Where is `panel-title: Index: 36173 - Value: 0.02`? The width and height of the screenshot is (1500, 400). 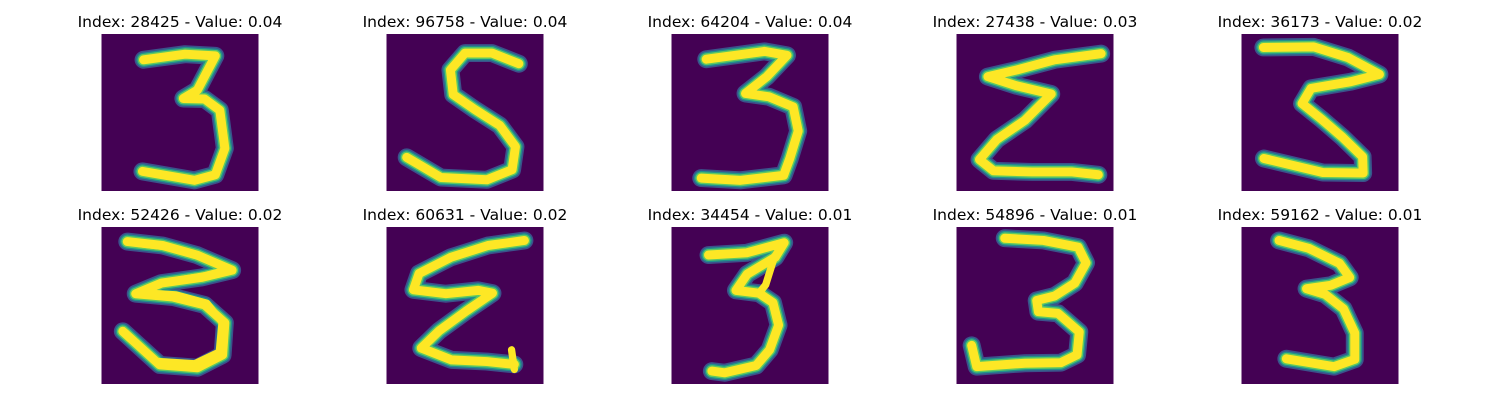
panel-title: Index: 36173 - Value: 0.02 is located at coordinates (1320, 22).